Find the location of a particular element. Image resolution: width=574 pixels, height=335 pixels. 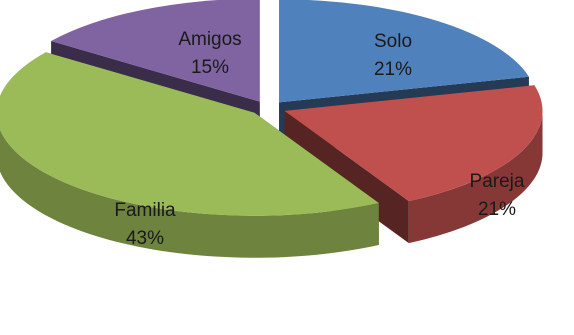

pie-label-pareja-category: Pareja is located at coordinates (497, 181).